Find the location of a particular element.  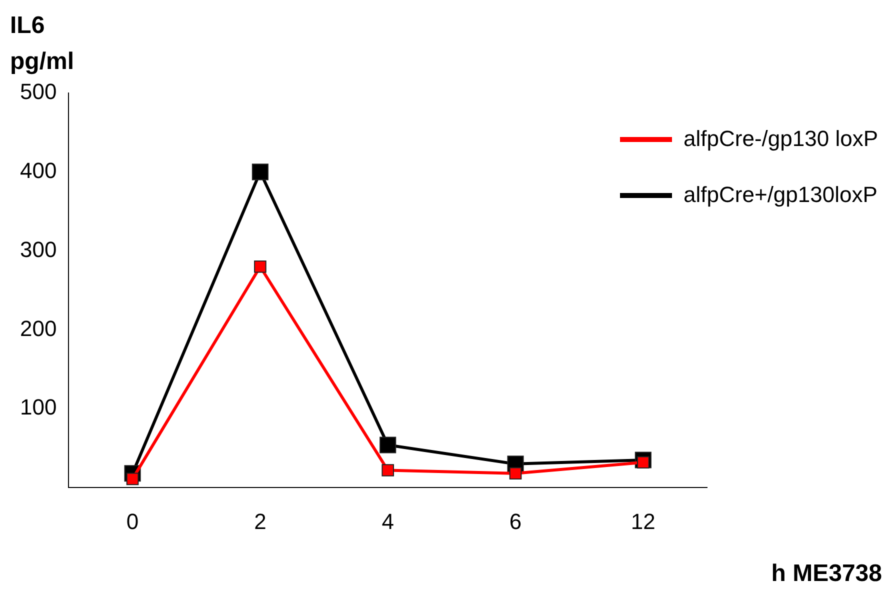

y-tick-label: 400 is located at coordinates (38, 170).